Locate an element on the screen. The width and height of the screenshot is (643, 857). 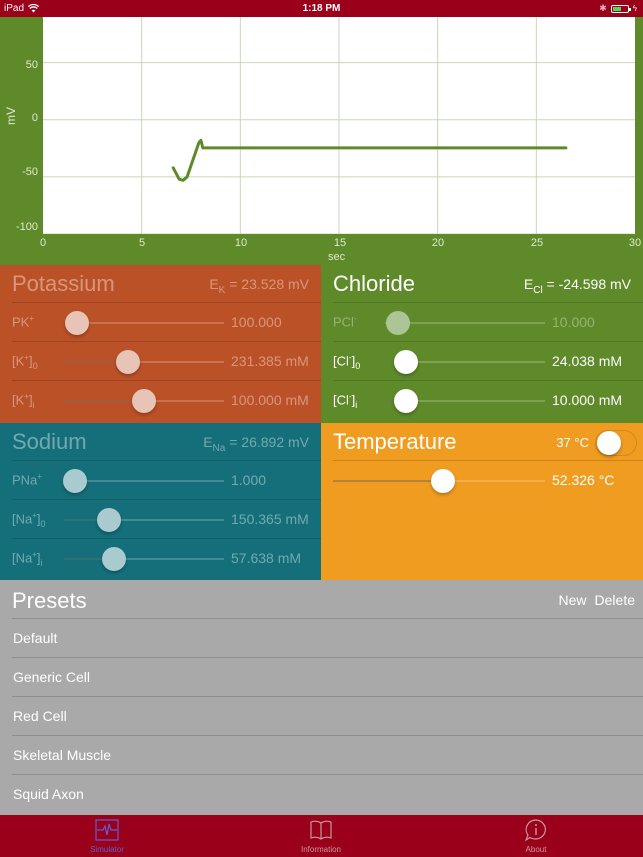
y-tick: -50 is located at coordinates (30, 172).